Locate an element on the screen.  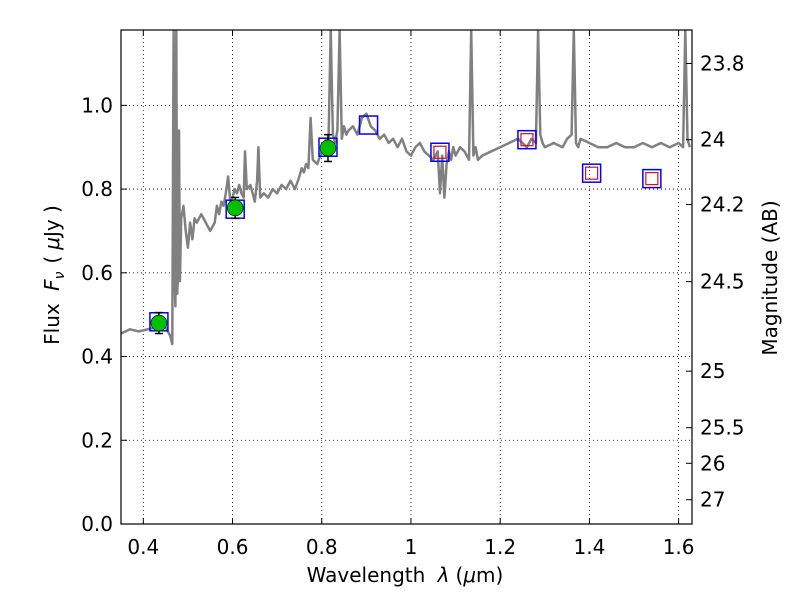
y2-tick-label: 26 is located at coordinates (712, 463).